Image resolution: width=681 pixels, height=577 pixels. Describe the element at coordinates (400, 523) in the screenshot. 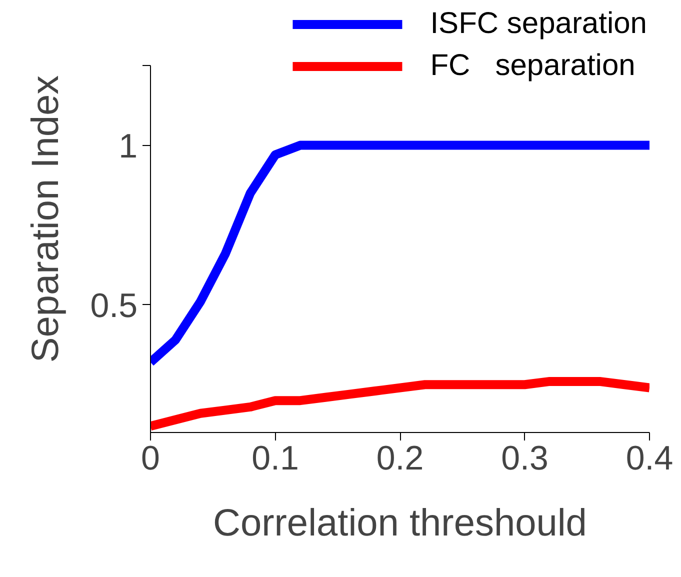

I see `x-axis-title: Correlation threshould` at that location.